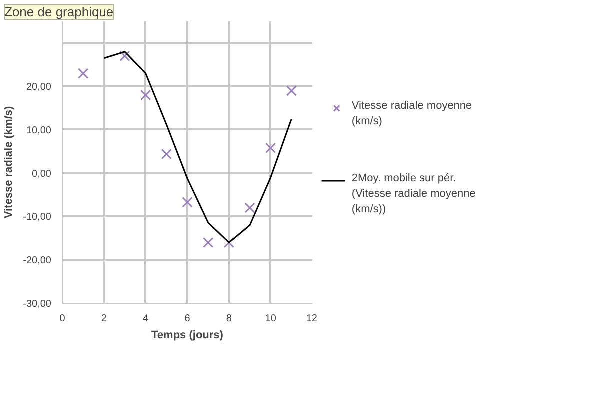 The width and height of the screenshot is (599, 405). What do you see at coordinates (9, 162) in the screenshot?
I see `y-axis-title: Vitesse radiale (km/s)` at bounding box center [9, 162].